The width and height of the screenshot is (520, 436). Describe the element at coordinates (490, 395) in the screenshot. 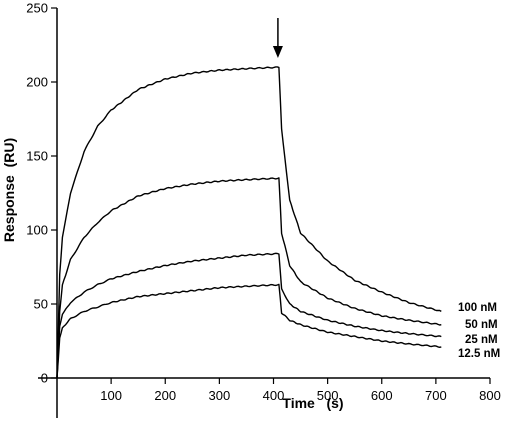

I see `x-tick-label: 800` at that location.